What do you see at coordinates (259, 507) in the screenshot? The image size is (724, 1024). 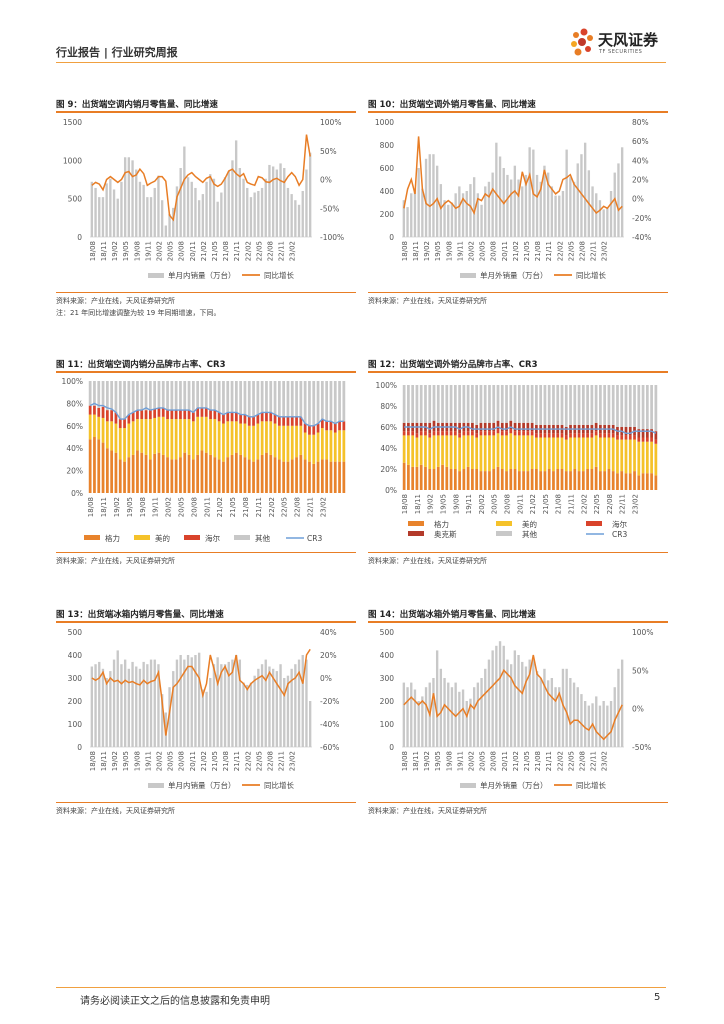 I see `x-axis-tick-label: 21/11` at bounding box center [259, 507].